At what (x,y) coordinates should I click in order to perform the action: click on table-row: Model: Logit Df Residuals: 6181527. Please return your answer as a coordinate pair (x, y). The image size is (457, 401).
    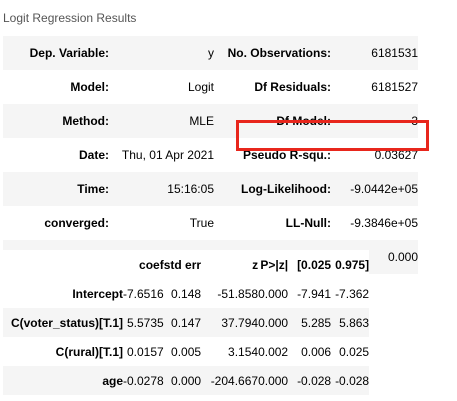
    Looking at the image, I should click on (210, 87).